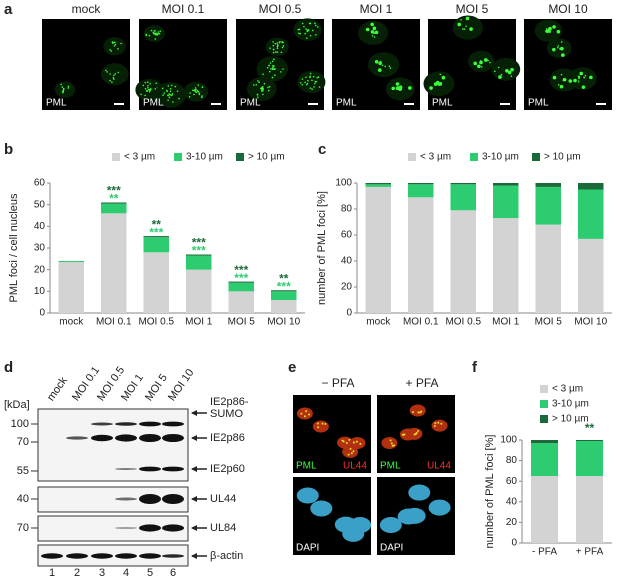  What do you see at coordinates (292, 367) in the screenshot?
I see `panel-letter: e` at bounding box center [292, 367].